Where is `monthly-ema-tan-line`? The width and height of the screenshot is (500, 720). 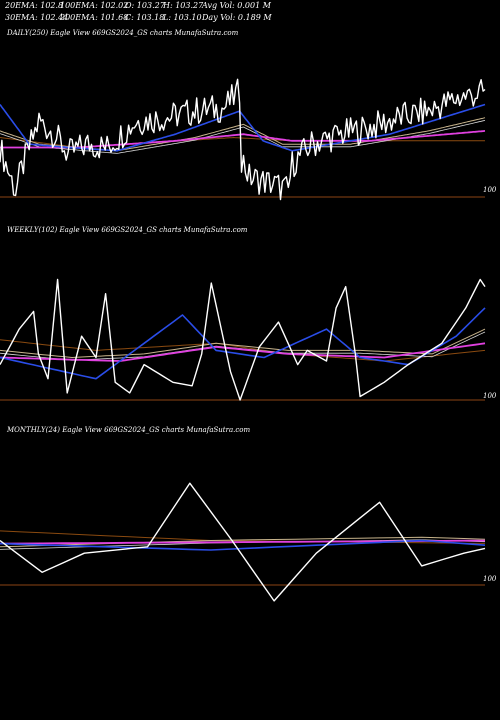 monthly-ema-tan-line is located at coordinates (243, 542).